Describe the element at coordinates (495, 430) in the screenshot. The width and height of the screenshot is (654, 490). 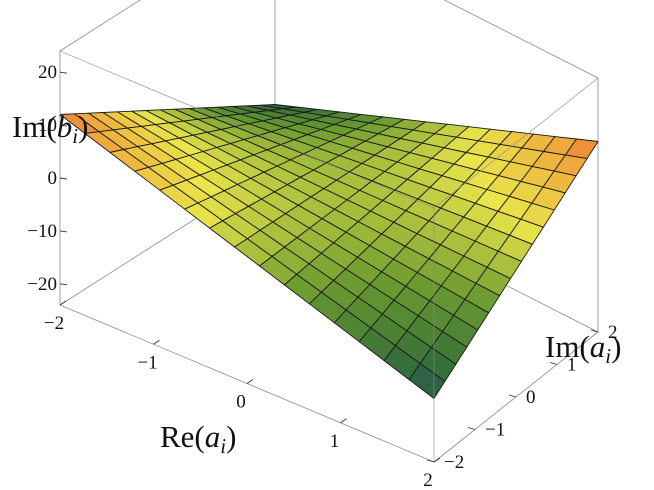
I see `y-tick-label: −1` at that location.